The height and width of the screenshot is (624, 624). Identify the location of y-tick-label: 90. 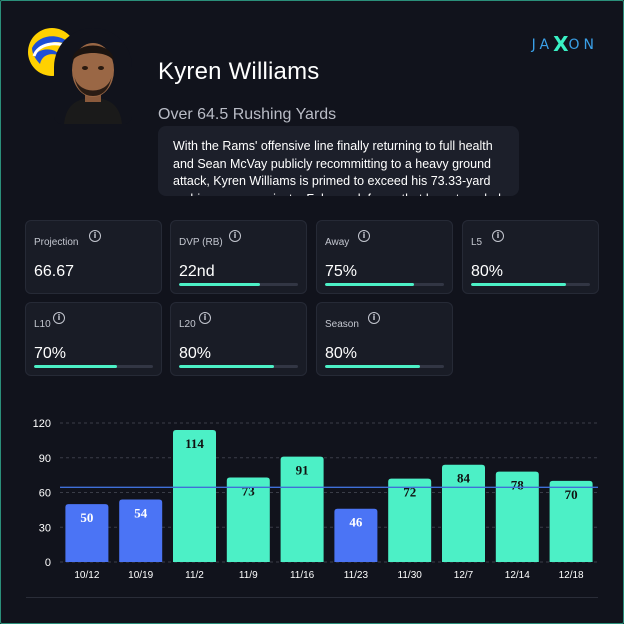
(45, 459).